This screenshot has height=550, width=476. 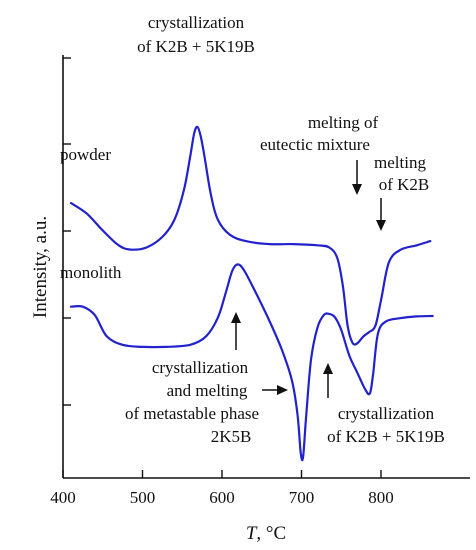 What do you see at coordinates (400, 162) in the screenshot?
I see `annotation-melting-k2b-line1: melting` at bounding box center [400, 162].